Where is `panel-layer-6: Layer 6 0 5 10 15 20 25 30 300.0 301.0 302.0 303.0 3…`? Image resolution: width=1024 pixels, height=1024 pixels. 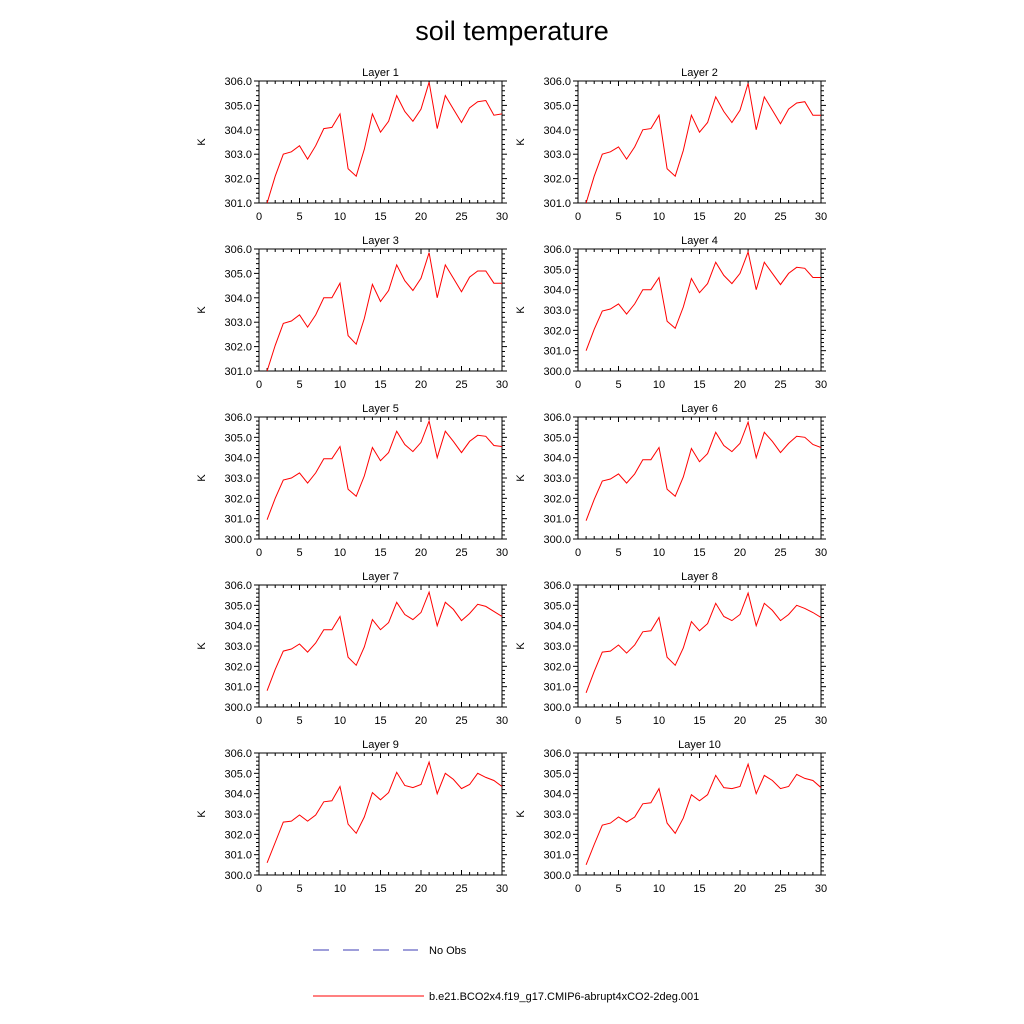
panel-layer-6: Layer 6 0 5 10 15 20 25 30 300.0 301.0 302.0 303.0 3… is located at coordinates (671, 481).